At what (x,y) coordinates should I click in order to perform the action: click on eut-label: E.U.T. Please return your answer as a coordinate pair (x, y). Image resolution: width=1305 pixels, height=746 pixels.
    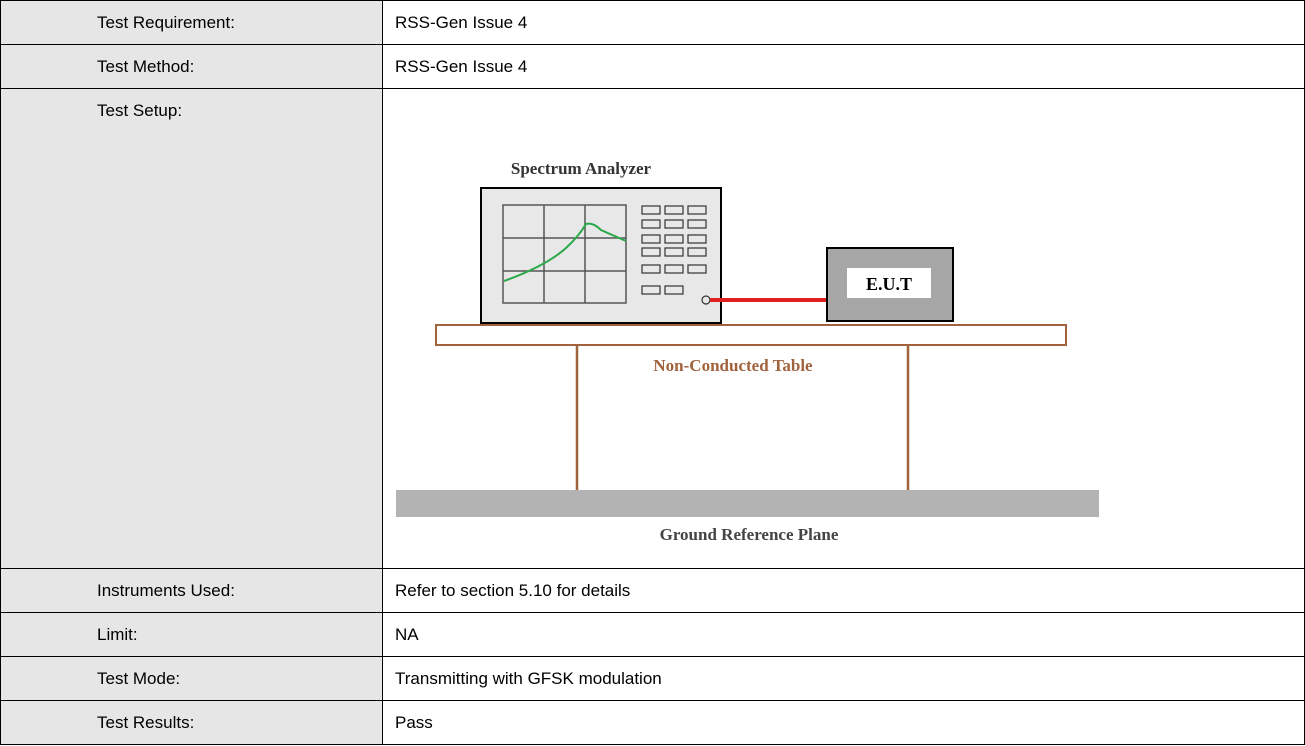
    Looking at the image, I should click on (889, 284).